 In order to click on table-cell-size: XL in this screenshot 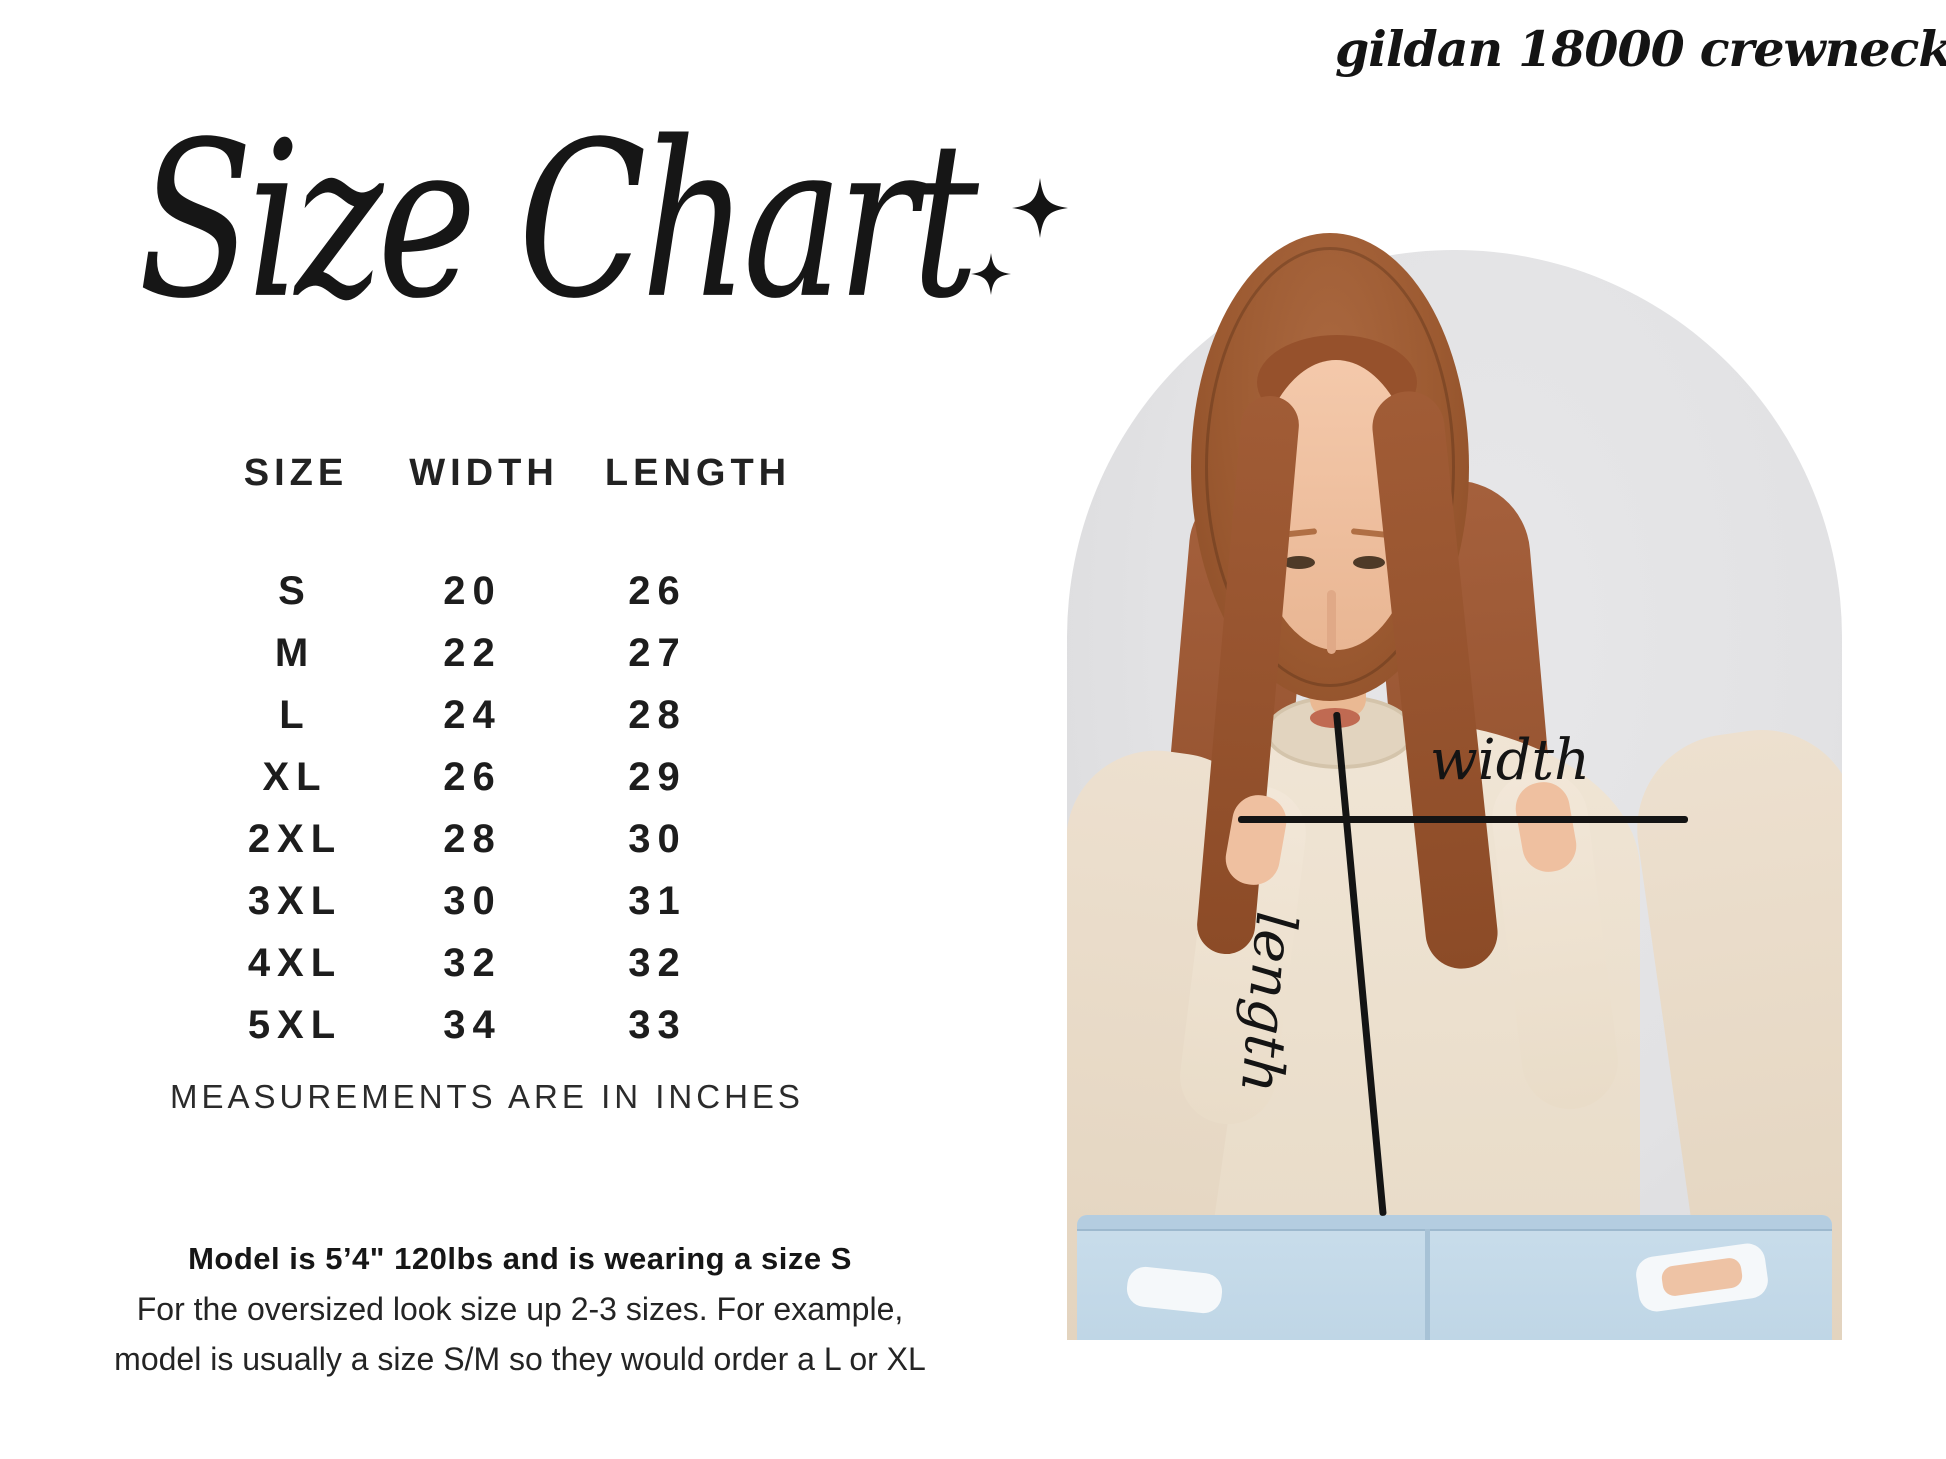, I will do `click(295, 776)`.